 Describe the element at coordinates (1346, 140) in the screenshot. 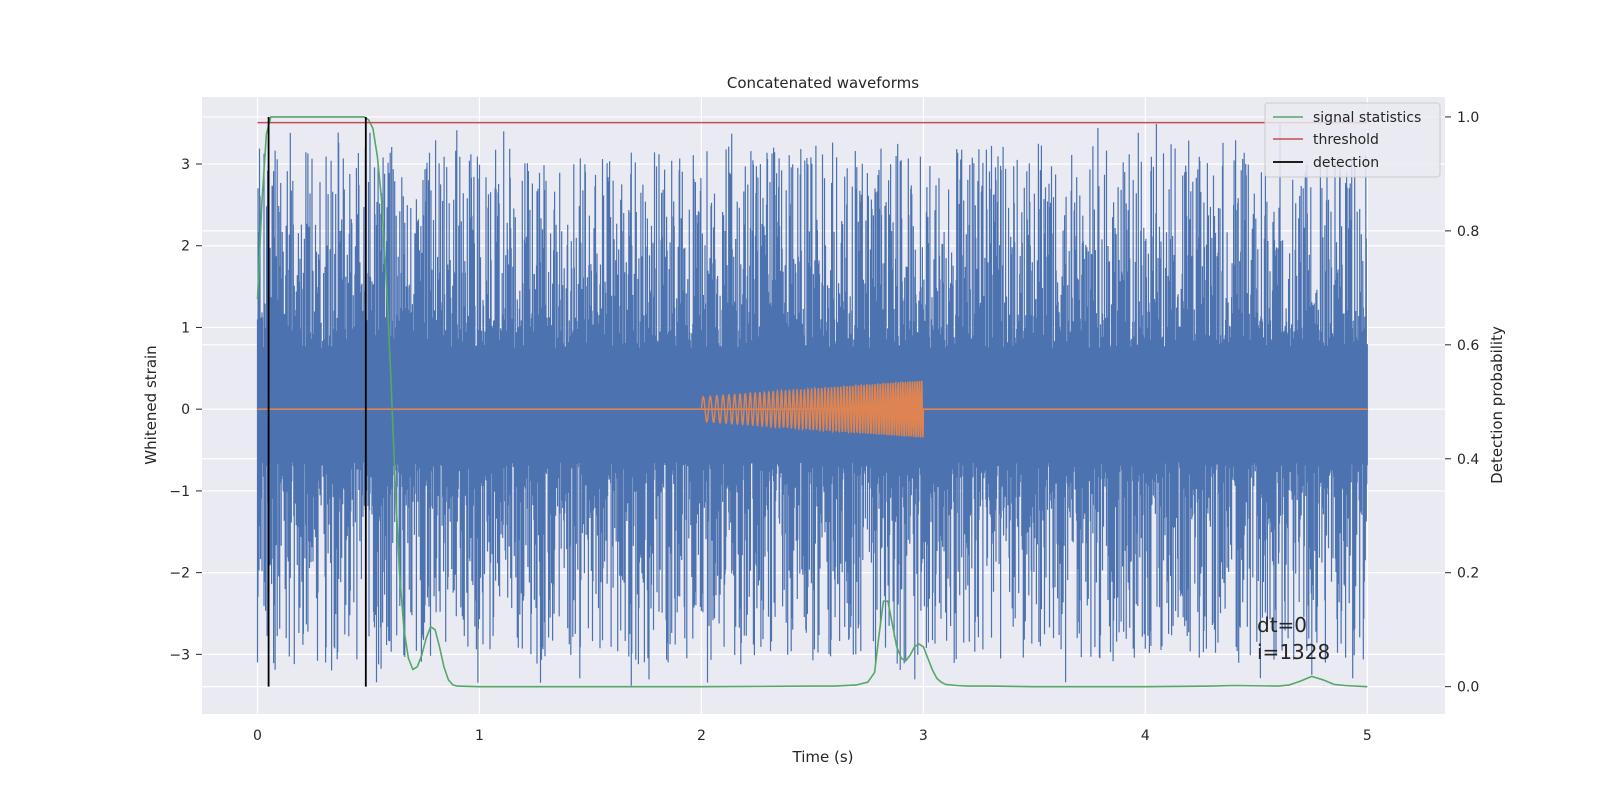

I see `legend-label-threshold: threshold` at that location.